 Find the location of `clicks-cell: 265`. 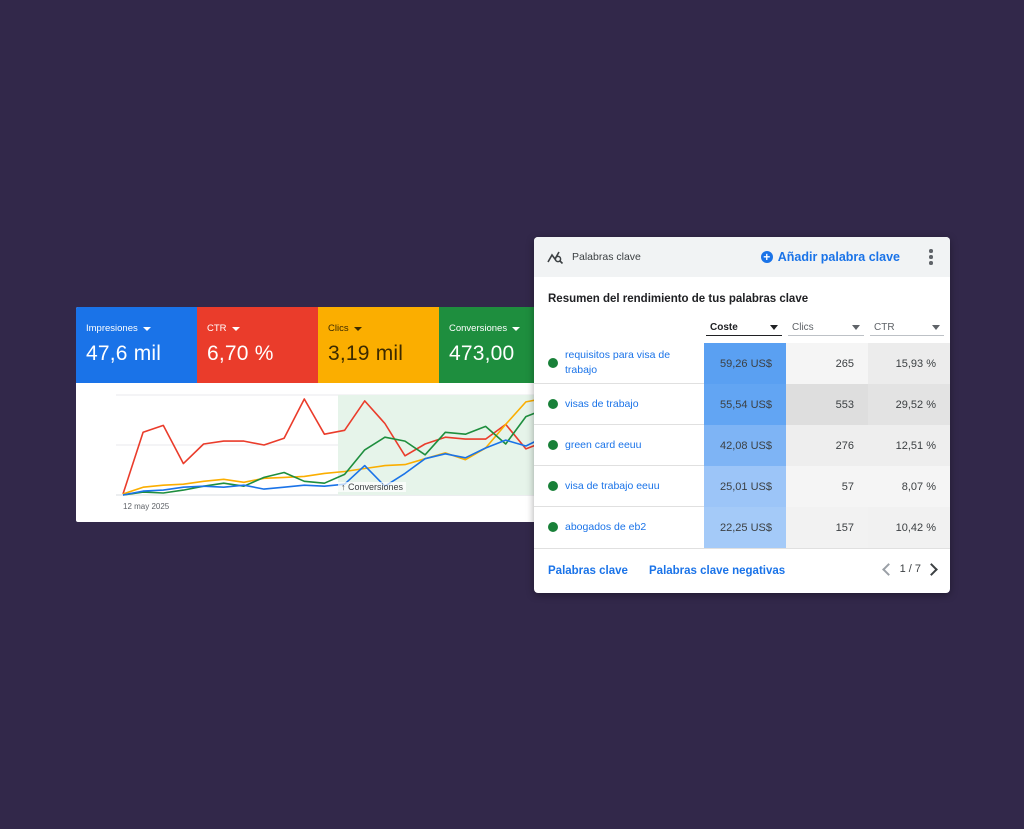

clicks-cell: 265 is located at coordinates (827, 363).